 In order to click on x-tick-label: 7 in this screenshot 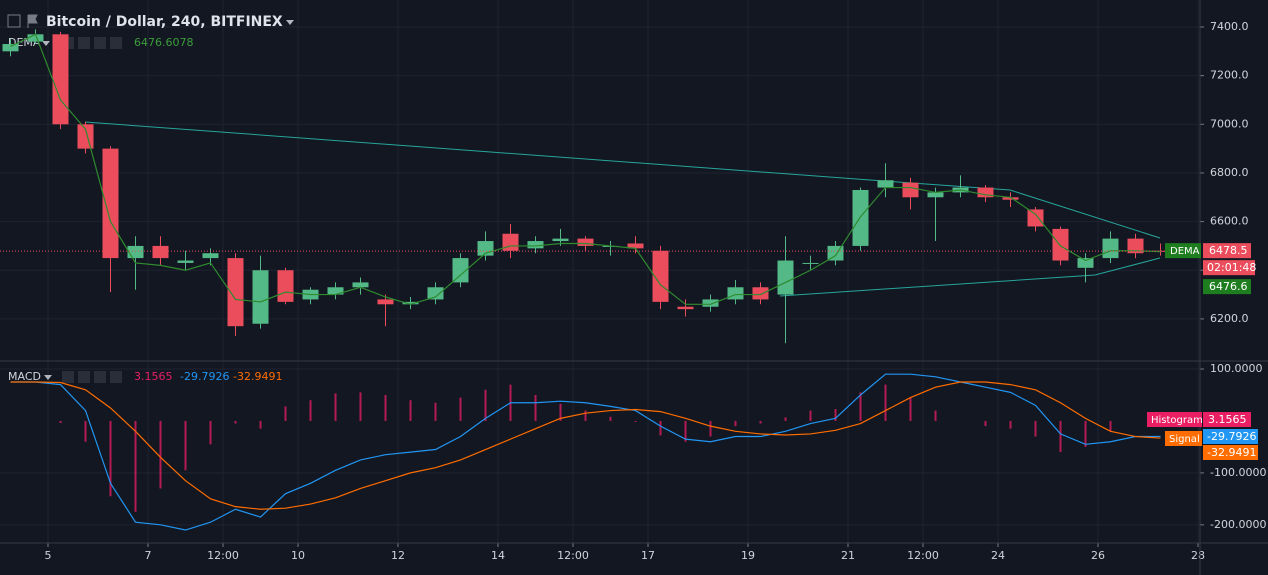, I will do `click(148, 555)`.